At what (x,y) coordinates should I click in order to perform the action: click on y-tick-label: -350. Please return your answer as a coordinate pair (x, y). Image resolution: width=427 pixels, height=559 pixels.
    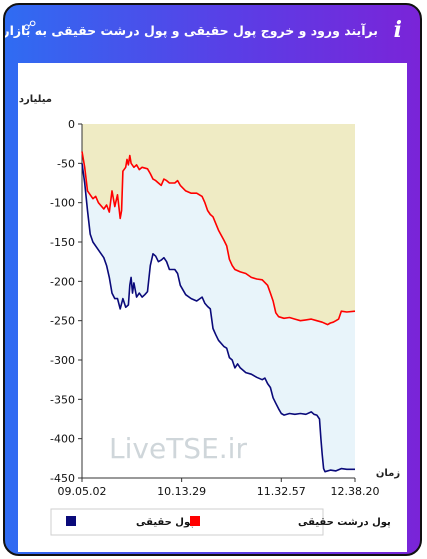
    Looking at the image, I should click on (62, 399).